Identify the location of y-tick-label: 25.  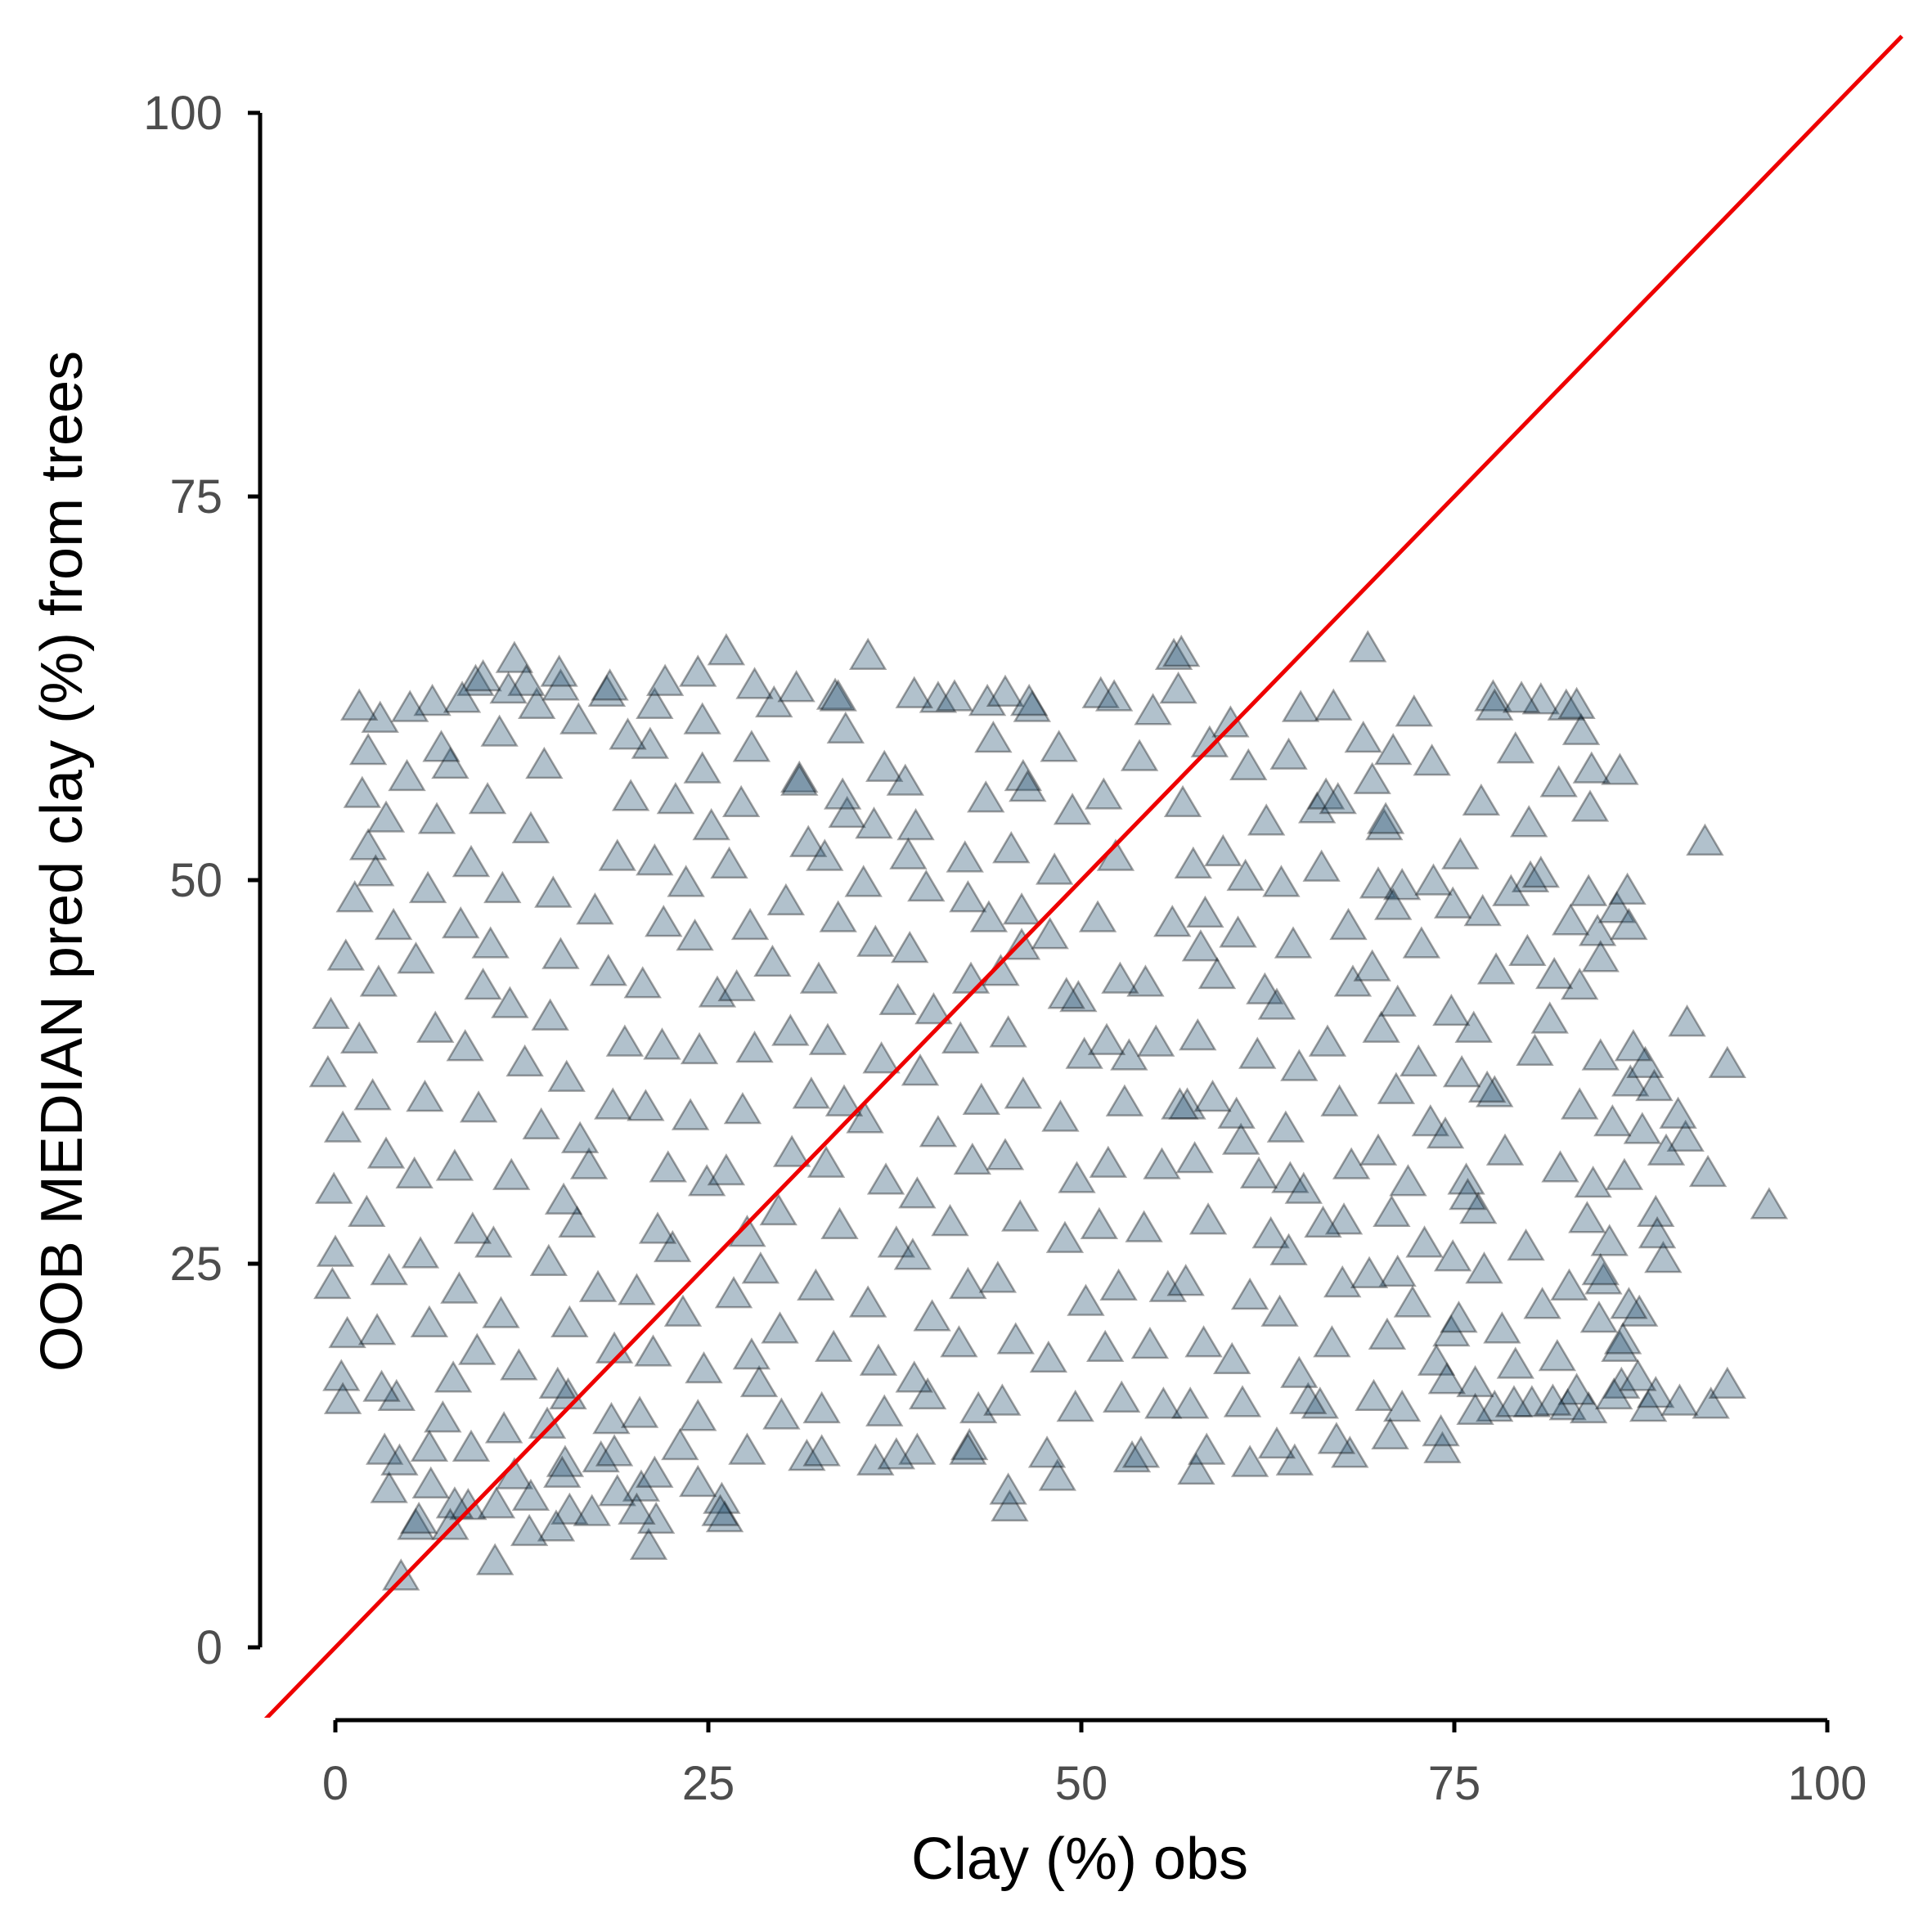
(196, 1265).